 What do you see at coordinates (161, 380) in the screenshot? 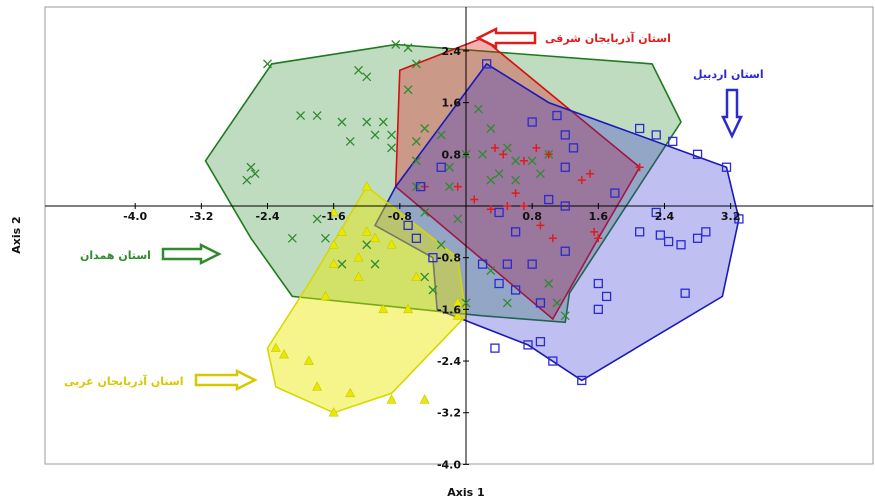
I see `annotation-west-azerbaijan: استان آذربایجان غربی` at bounding box center [161, 380].